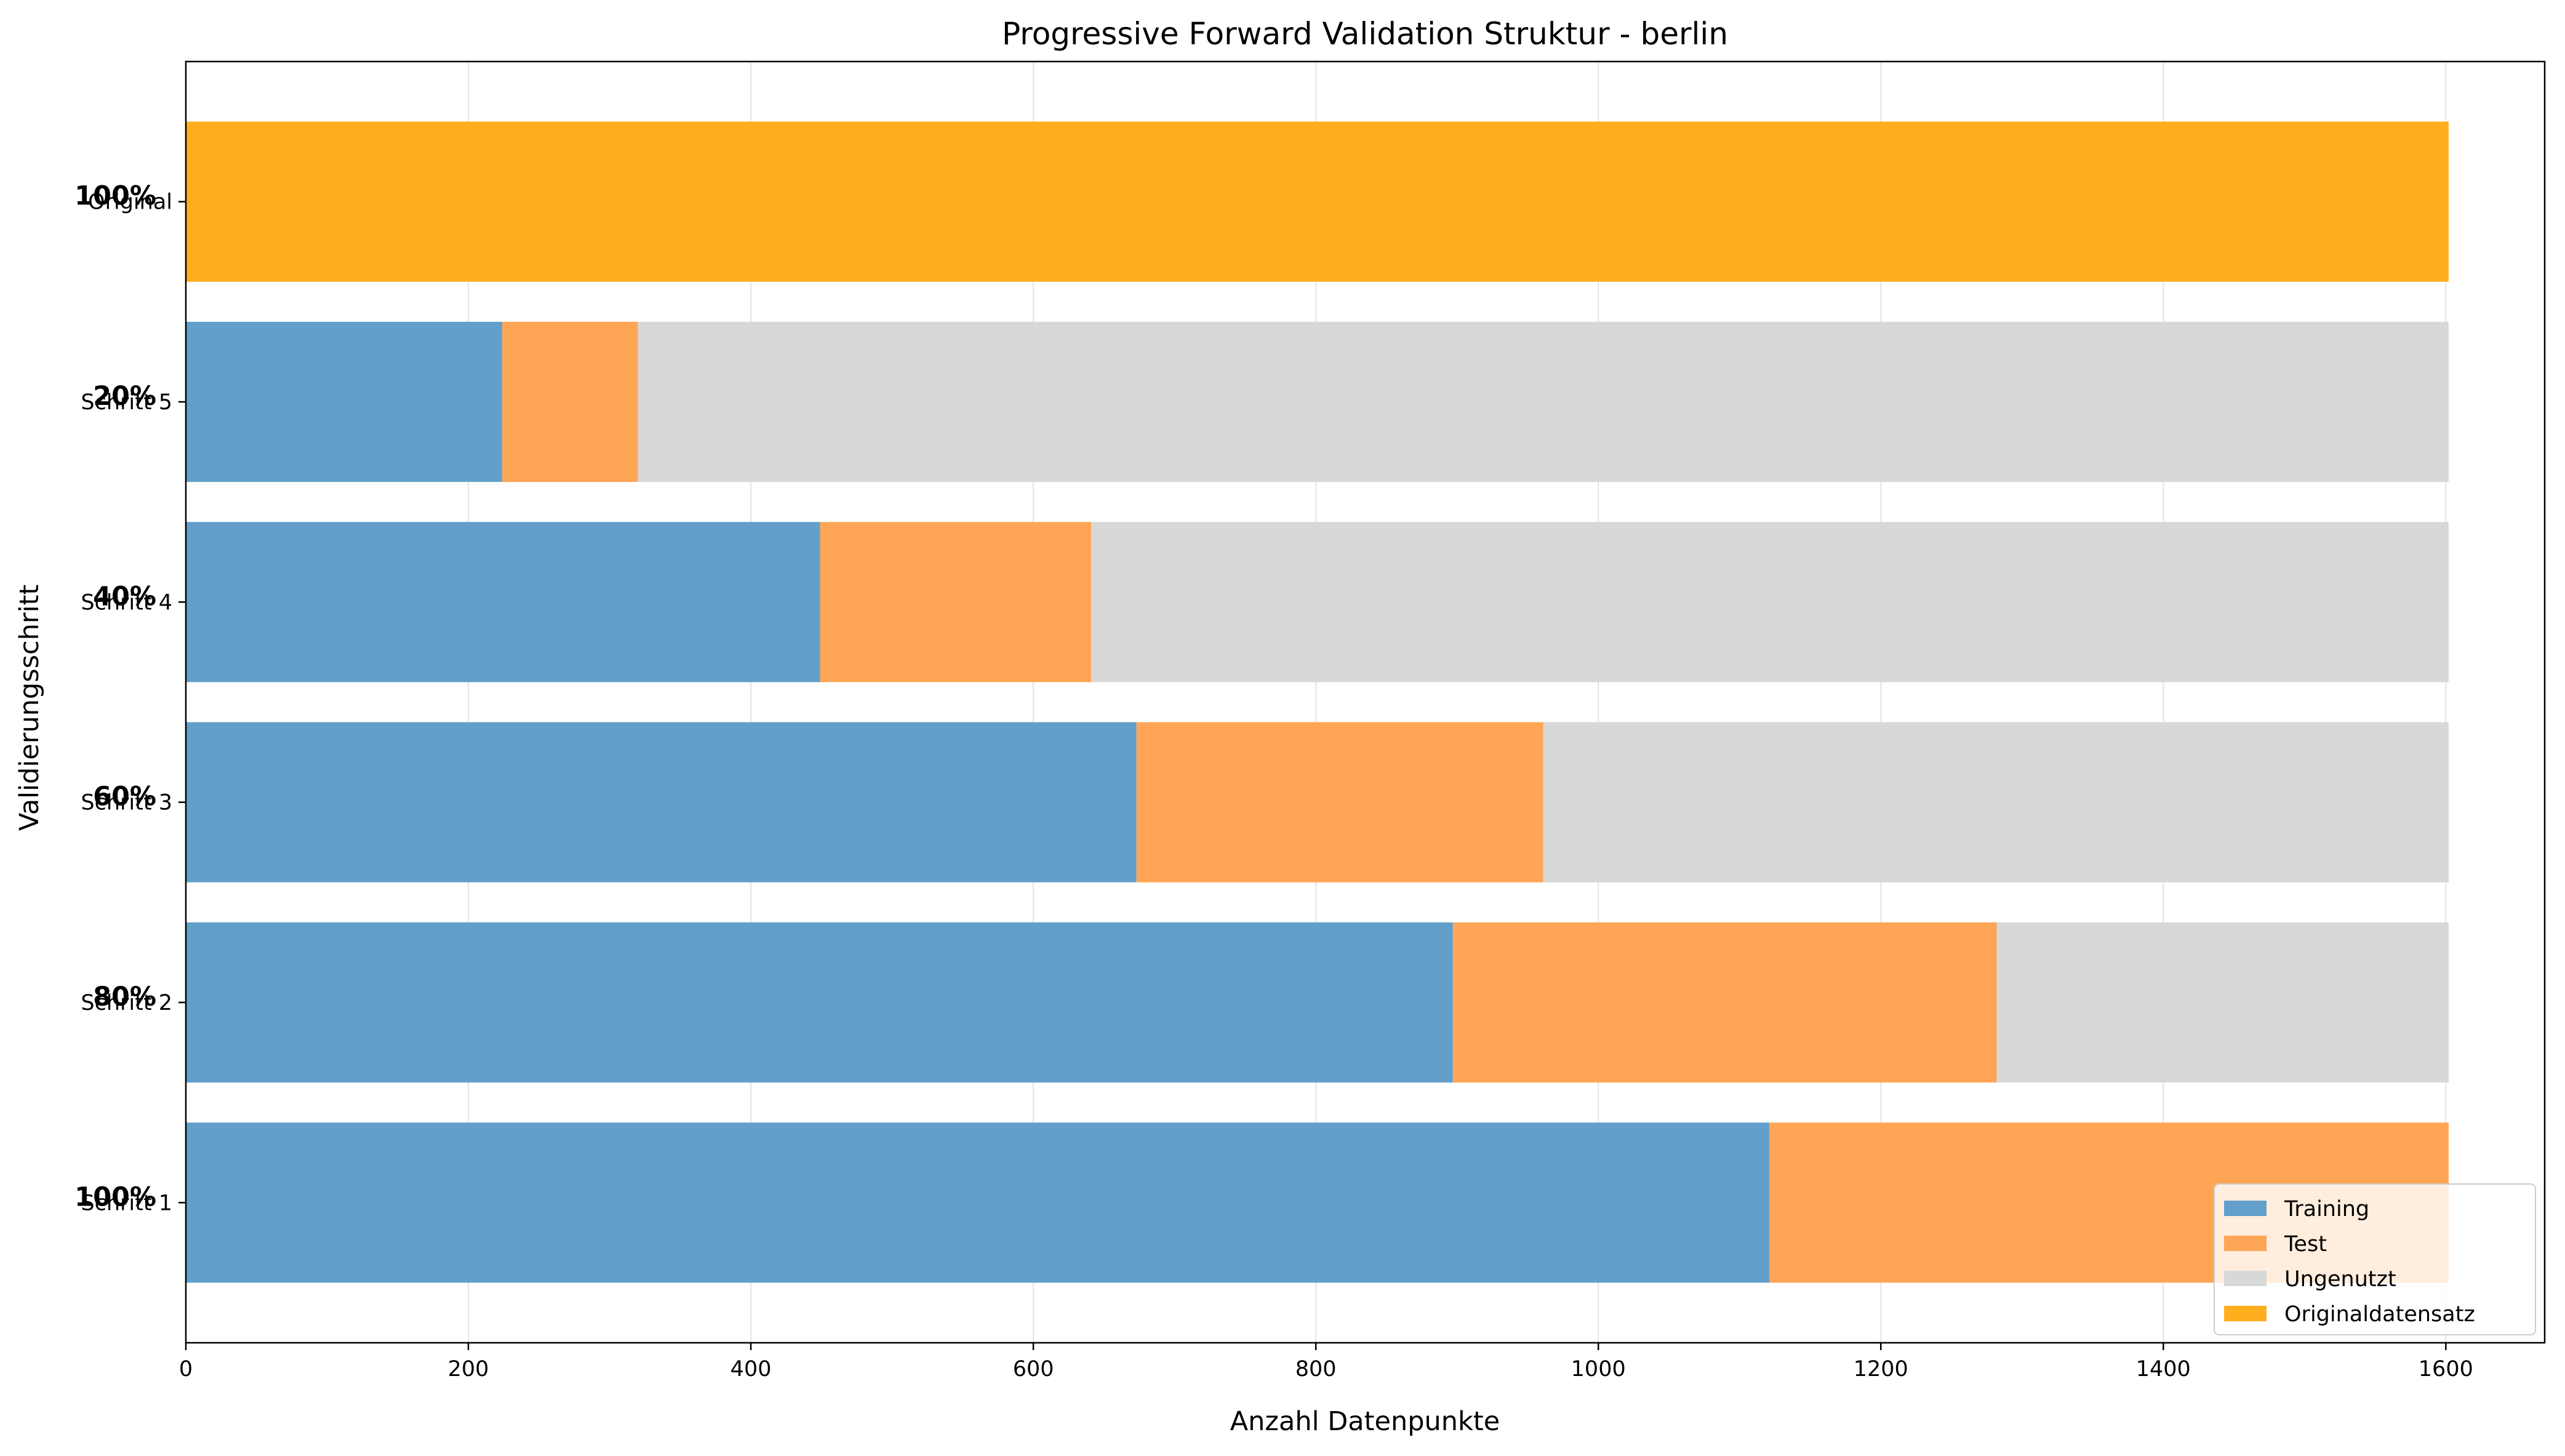 The width and height of the screenshot is (2565, 1456). Describe the element at coordinates (130, 202) in the screenshot. I see `y-tick-label-original: Original` at that location.